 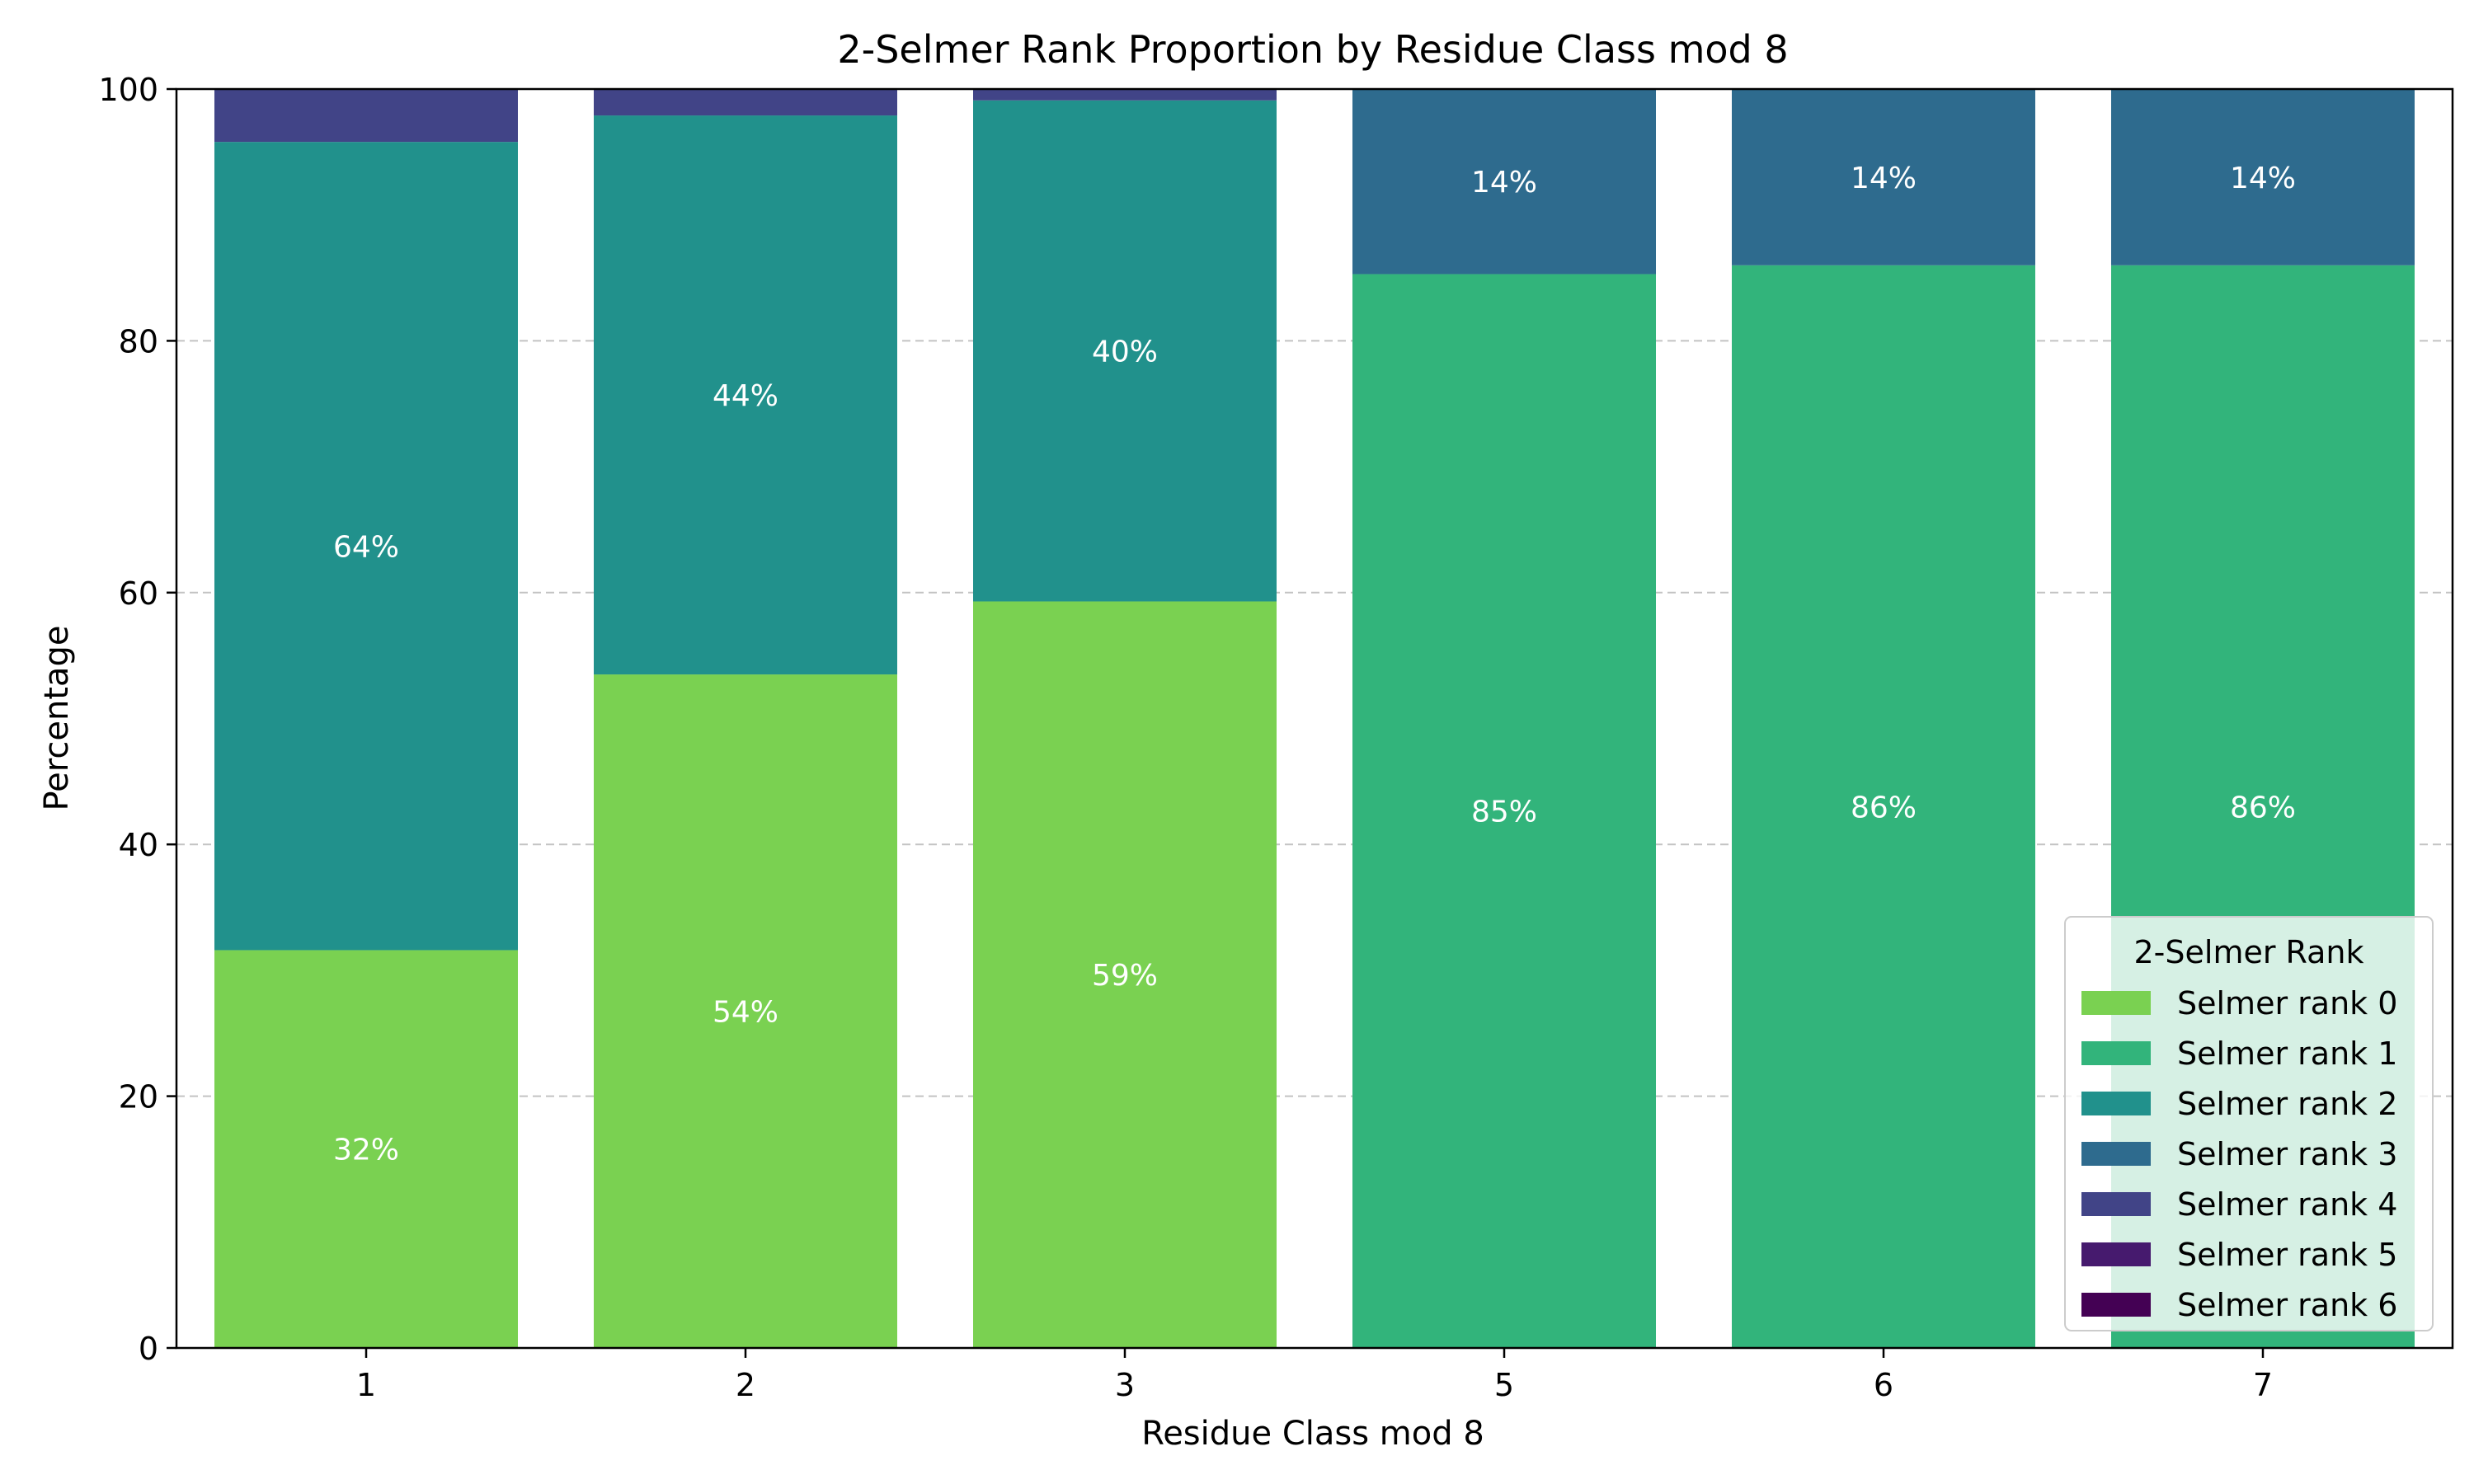 I want to click on bar-data-label: 85%, so click(x=1504, y=812).